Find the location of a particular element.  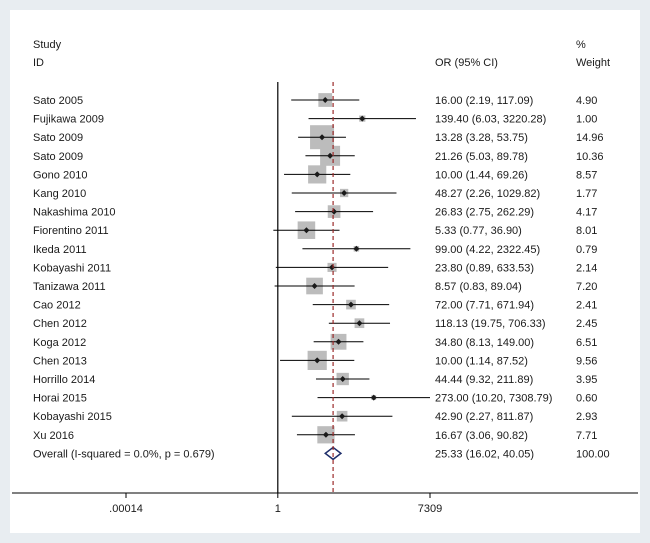

or-ci-text: 21.26 (5.03, 89.78) is located at coordinates (481, 157).